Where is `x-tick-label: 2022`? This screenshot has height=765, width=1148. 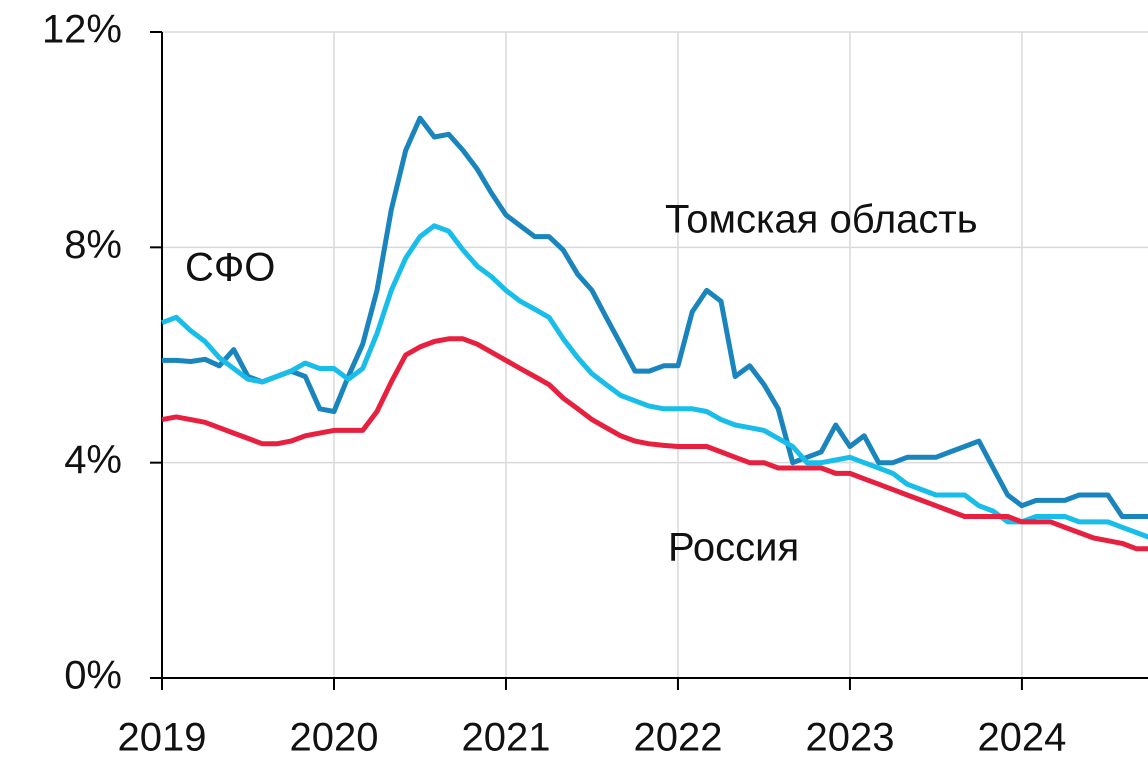 x-tick-label: 2022 is located at coordinates (677, 738).